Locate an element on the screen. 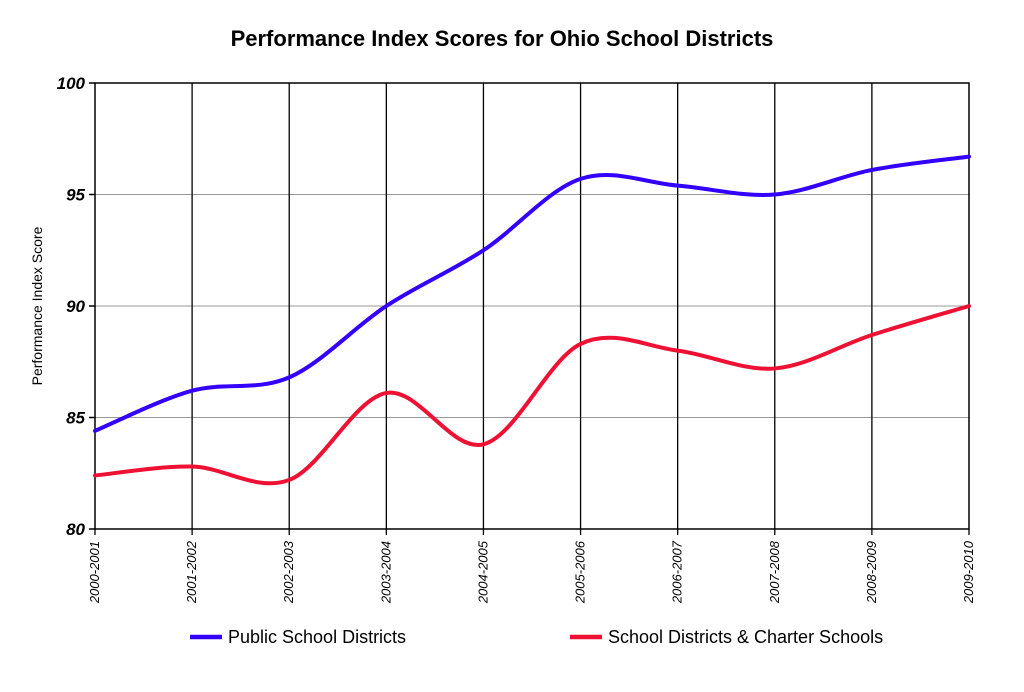 The width and height of the screenshot is (1024, 692). x-tick-label: 2006-2007 is located at coordinates (677, 572).